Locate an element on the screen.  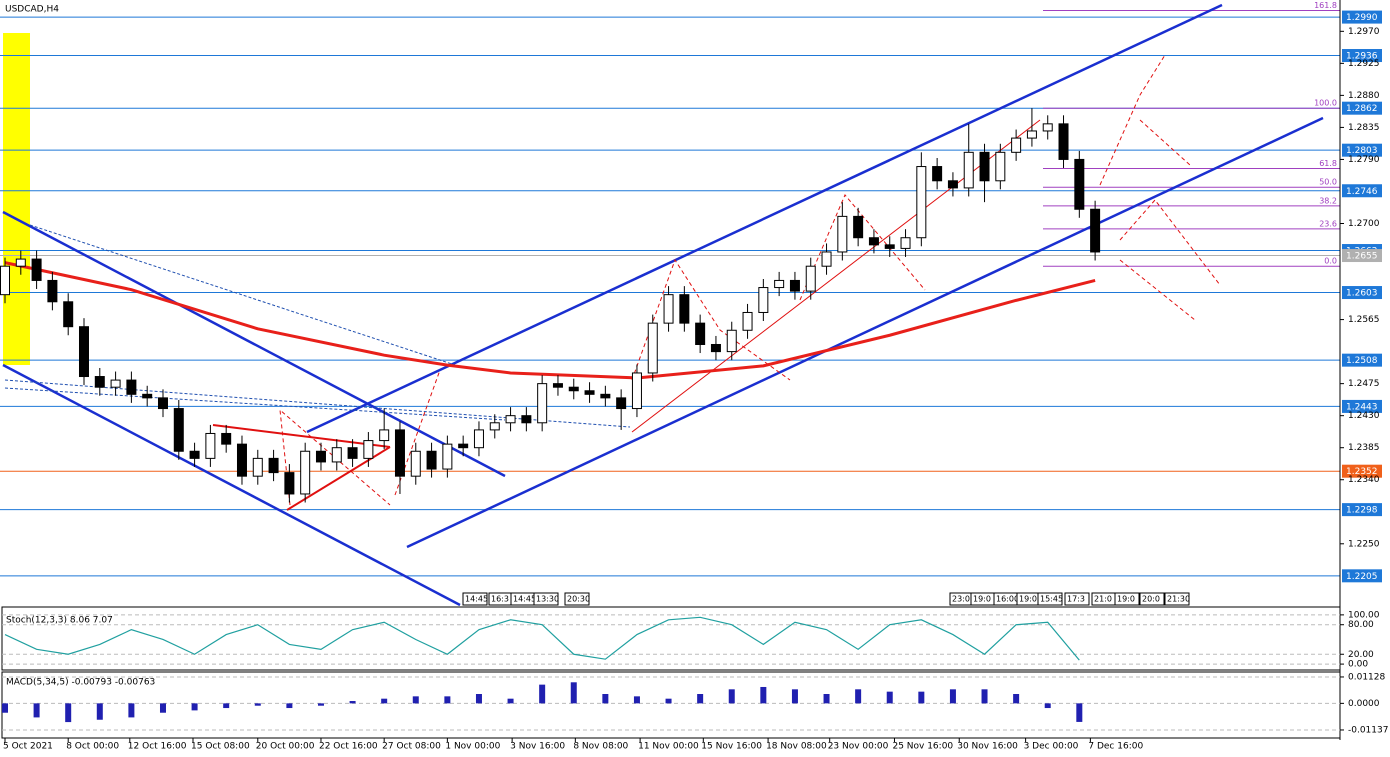
time-marker: 16:00 is located at coordinates (1007, 599).